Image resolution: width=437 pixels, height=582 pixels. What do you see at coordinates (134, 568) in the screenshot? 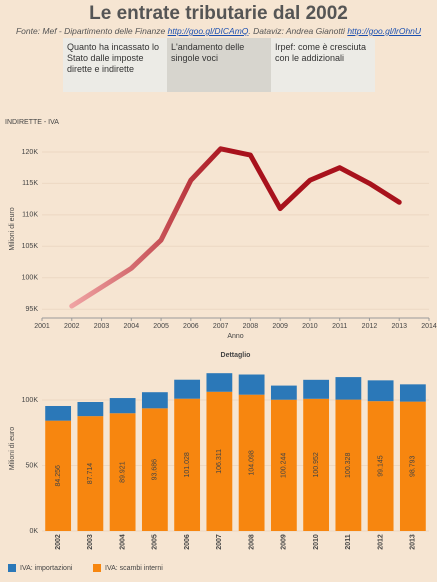
I see `legend-label: IVA: scambi interni` at bounding box center [134, 568].